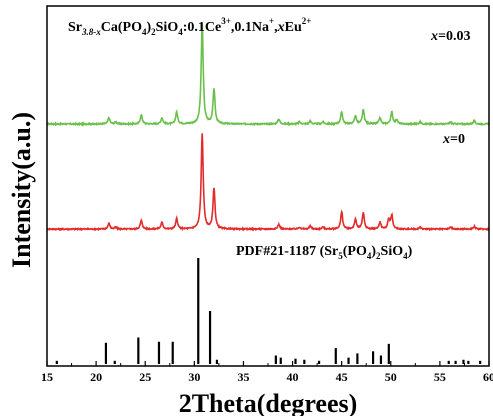 Image resolution: width=493 pixels, height=416 pixels. I want to click on series-label-x0: x=0, so click(453, 139).